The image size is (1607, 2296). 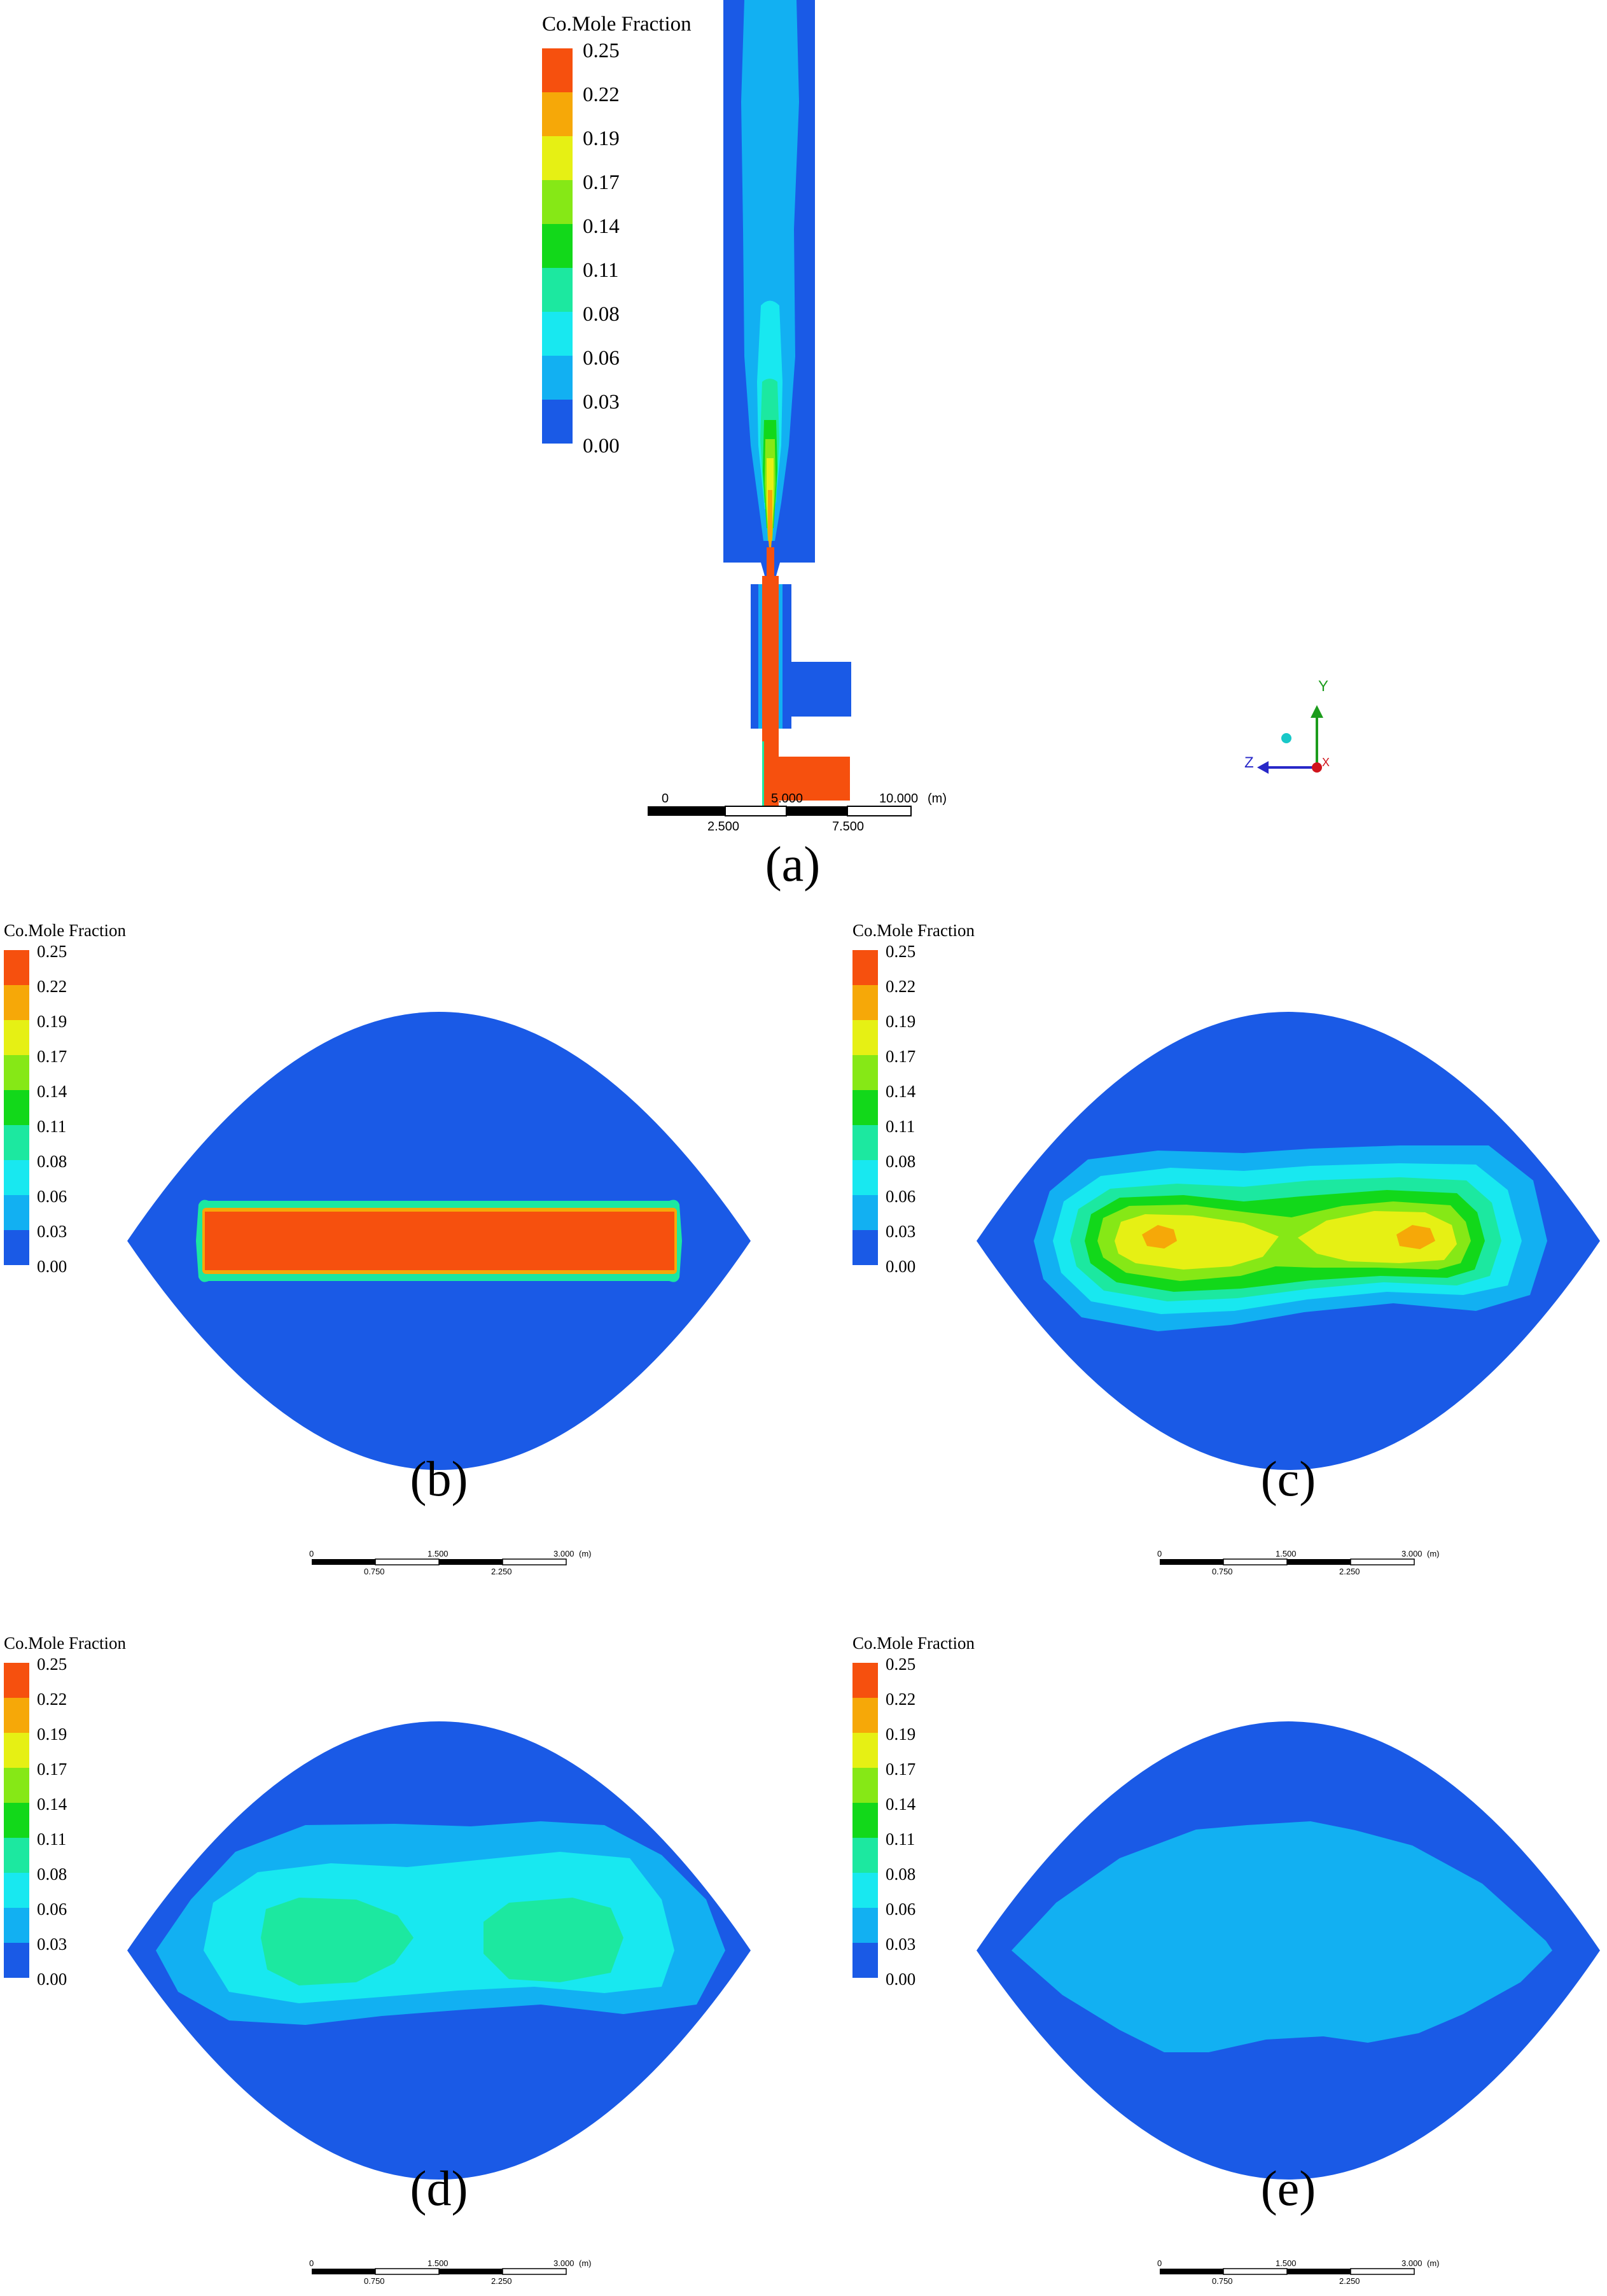 What do you see at coordinates (1378, 1237) in the screenshot?
I see `contour-0.17-right` at bounding box center [1378, 1237].